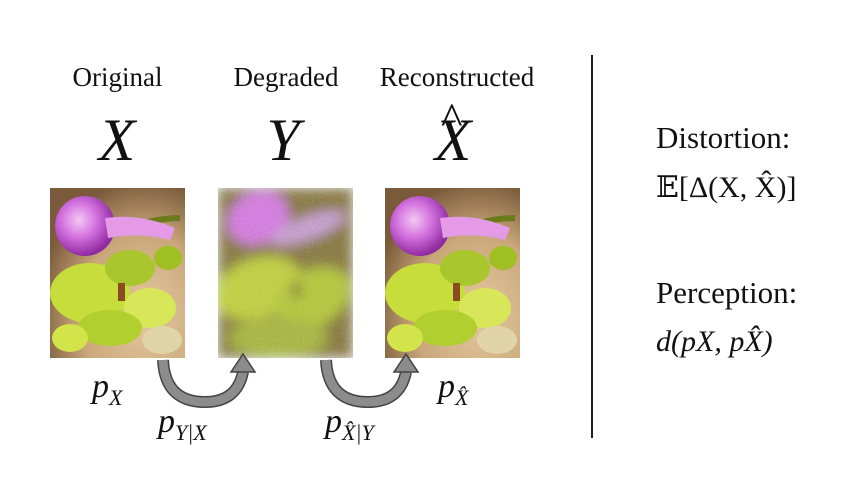 The height and width of the screenshot is (486, 862). I want to click on original-image, so click(117, 273).